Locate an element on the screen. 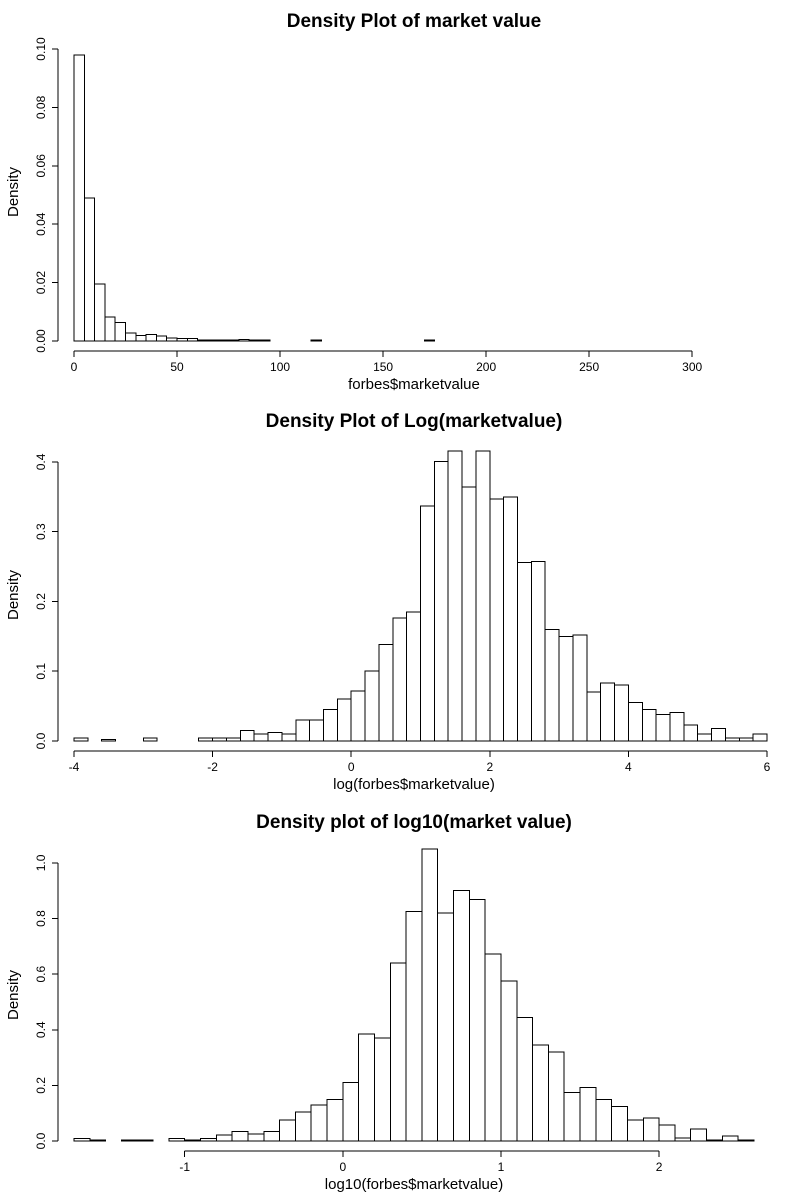  x-tick-label: 250 is located at coordinates (589, 367).